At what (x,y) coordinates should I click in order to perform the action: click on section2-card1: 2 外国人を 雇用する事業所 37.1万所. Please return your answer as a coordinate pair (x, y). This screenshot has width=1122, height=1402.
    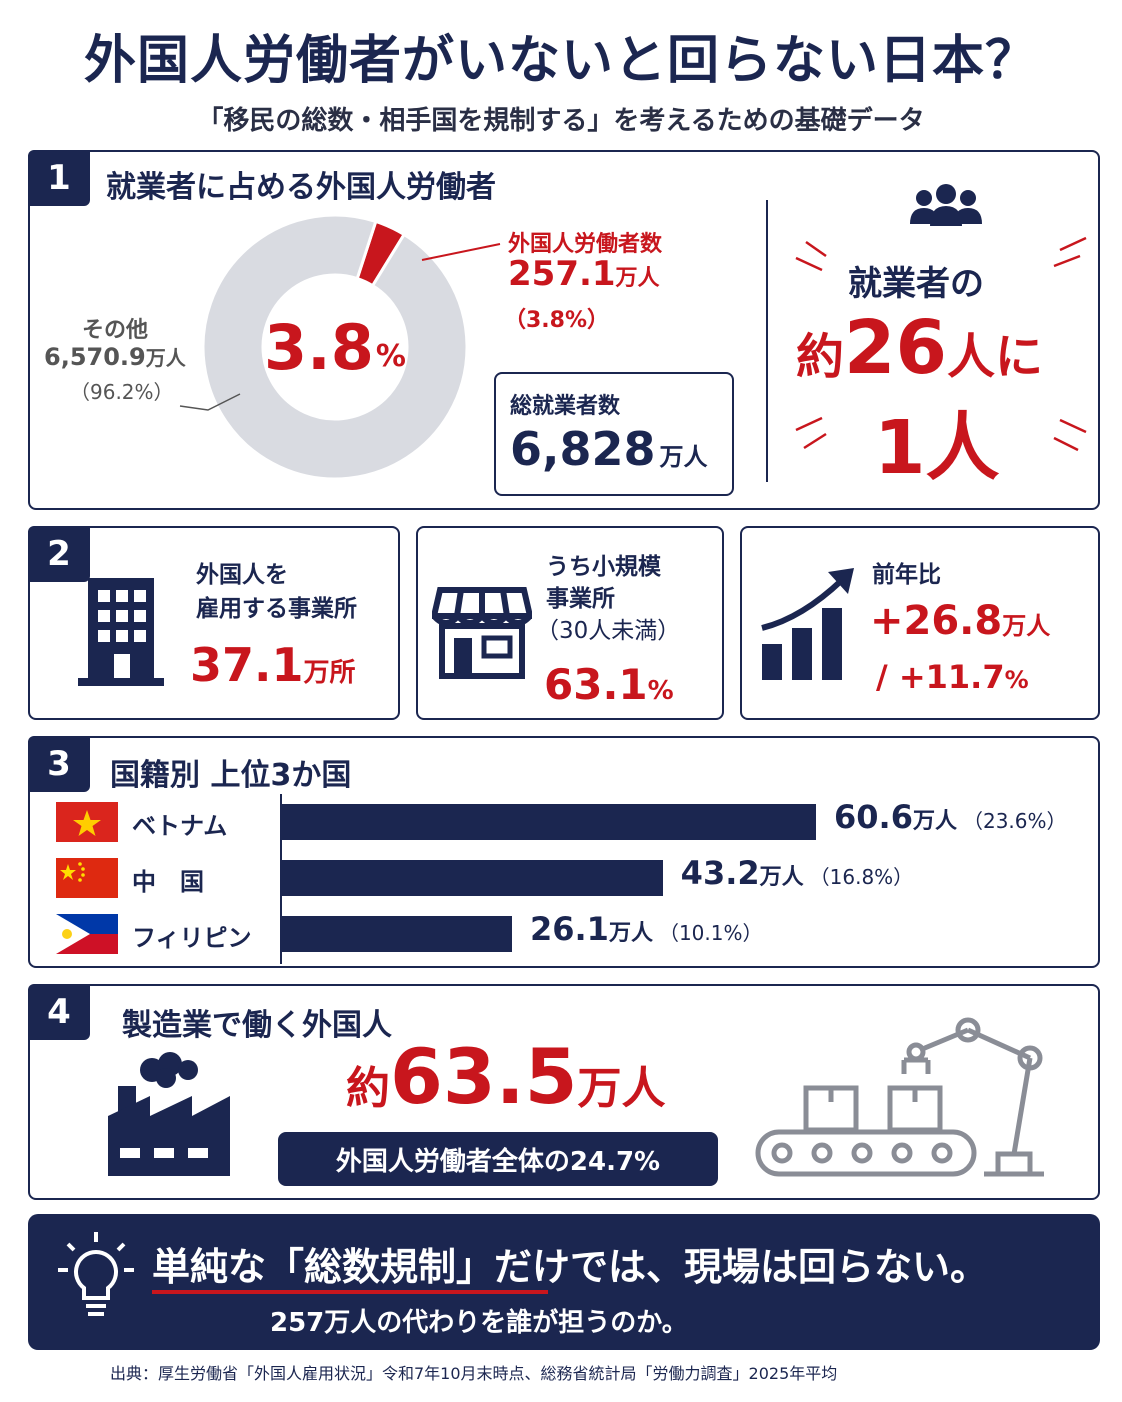
    Looking at the image, I should click on (214, 623).